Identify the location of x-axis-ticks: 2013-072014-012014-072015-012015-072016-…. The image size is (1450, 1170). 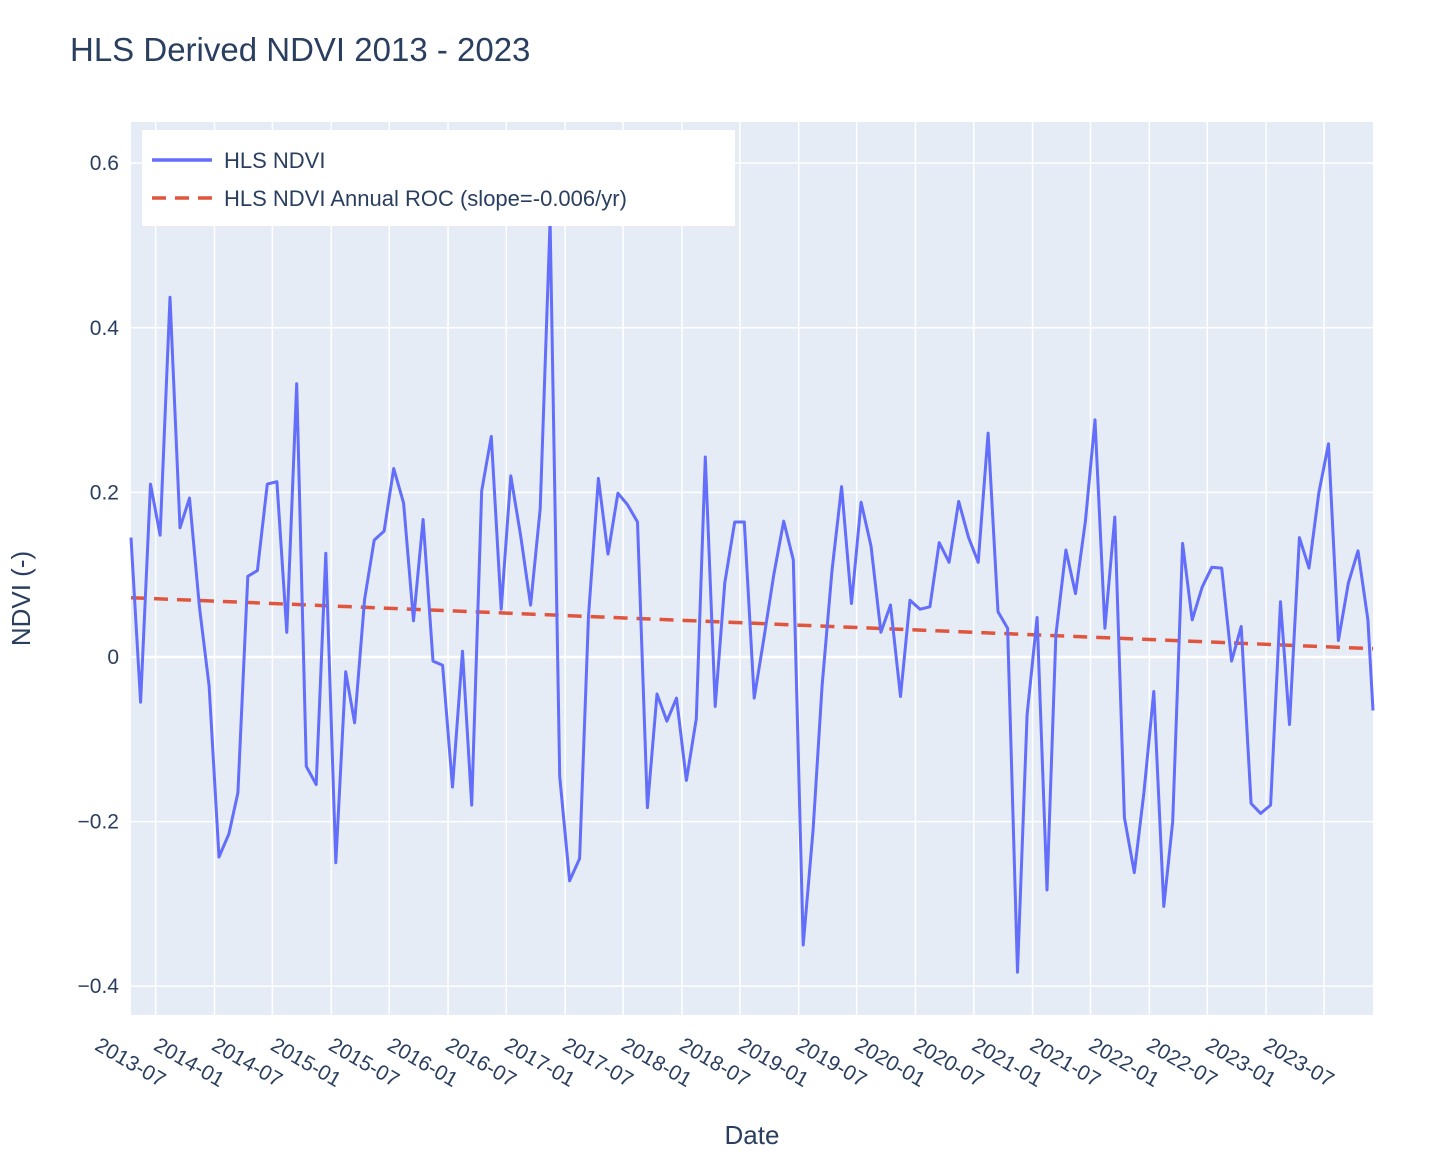
(714, 1062).